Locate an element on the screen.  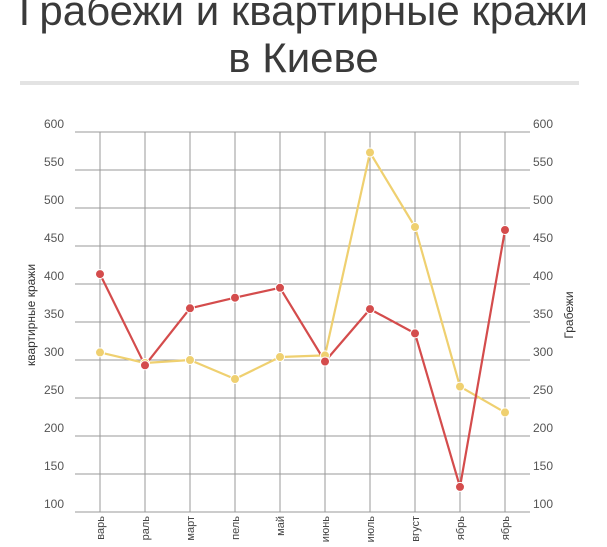
left-y-tick-label: 450 is located at coordinates (54, 238).